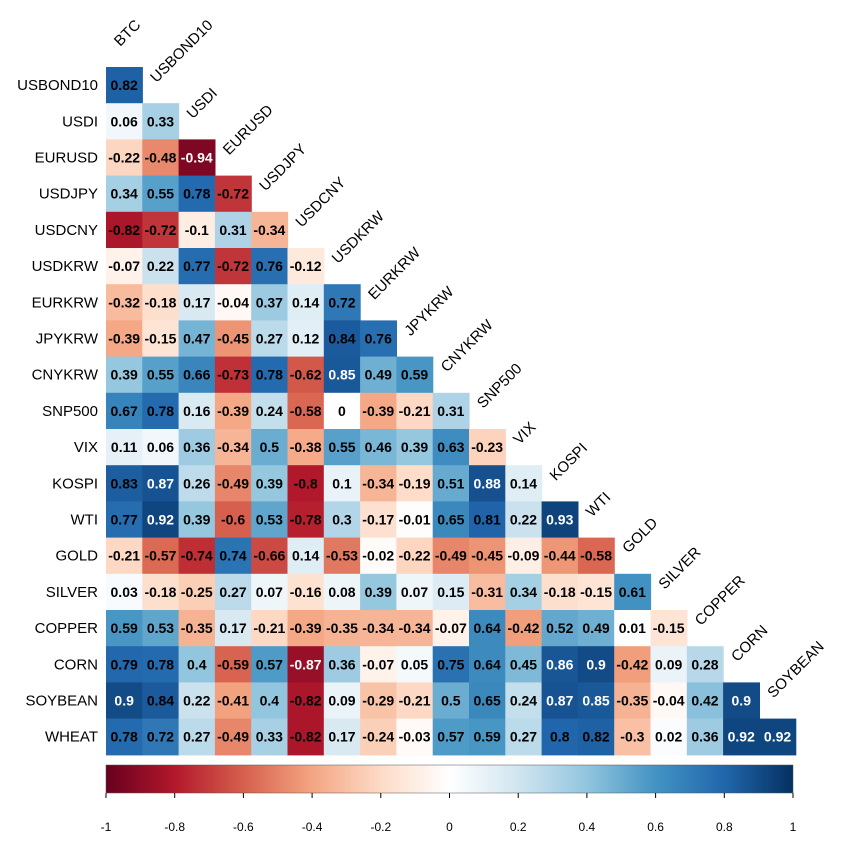  What do you see at coordinates (632, 701) in the screenshot?
I see `cell-value-label: -0.35` at bounding box center [632, 701].